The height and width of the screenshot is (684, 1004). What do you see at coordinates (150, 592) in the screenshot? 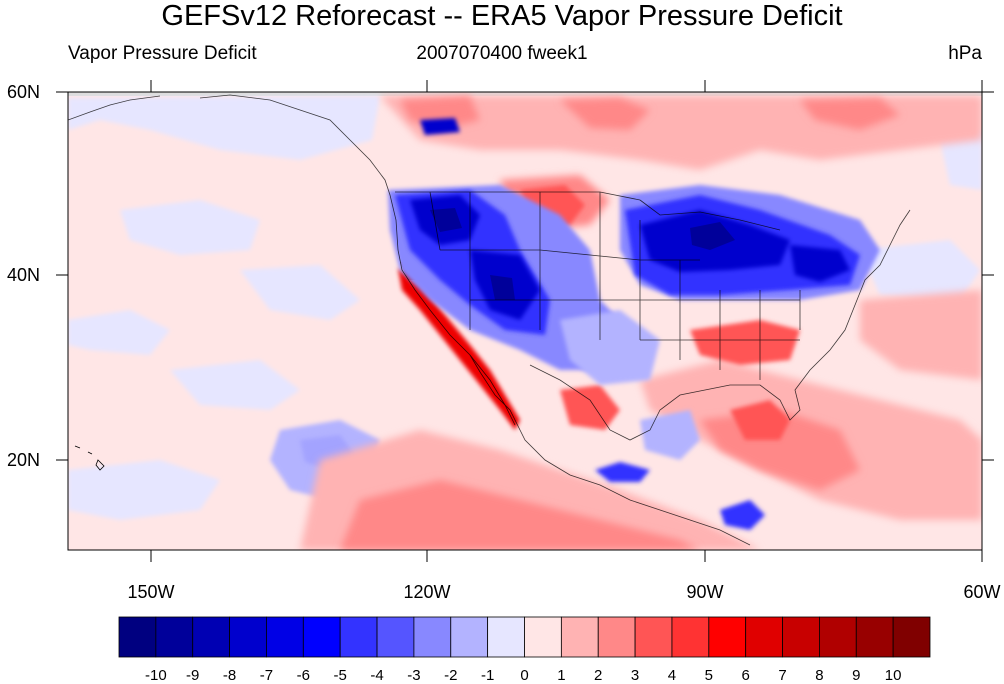
I see `lon-label: 150W` at bounding box center [150, 592].